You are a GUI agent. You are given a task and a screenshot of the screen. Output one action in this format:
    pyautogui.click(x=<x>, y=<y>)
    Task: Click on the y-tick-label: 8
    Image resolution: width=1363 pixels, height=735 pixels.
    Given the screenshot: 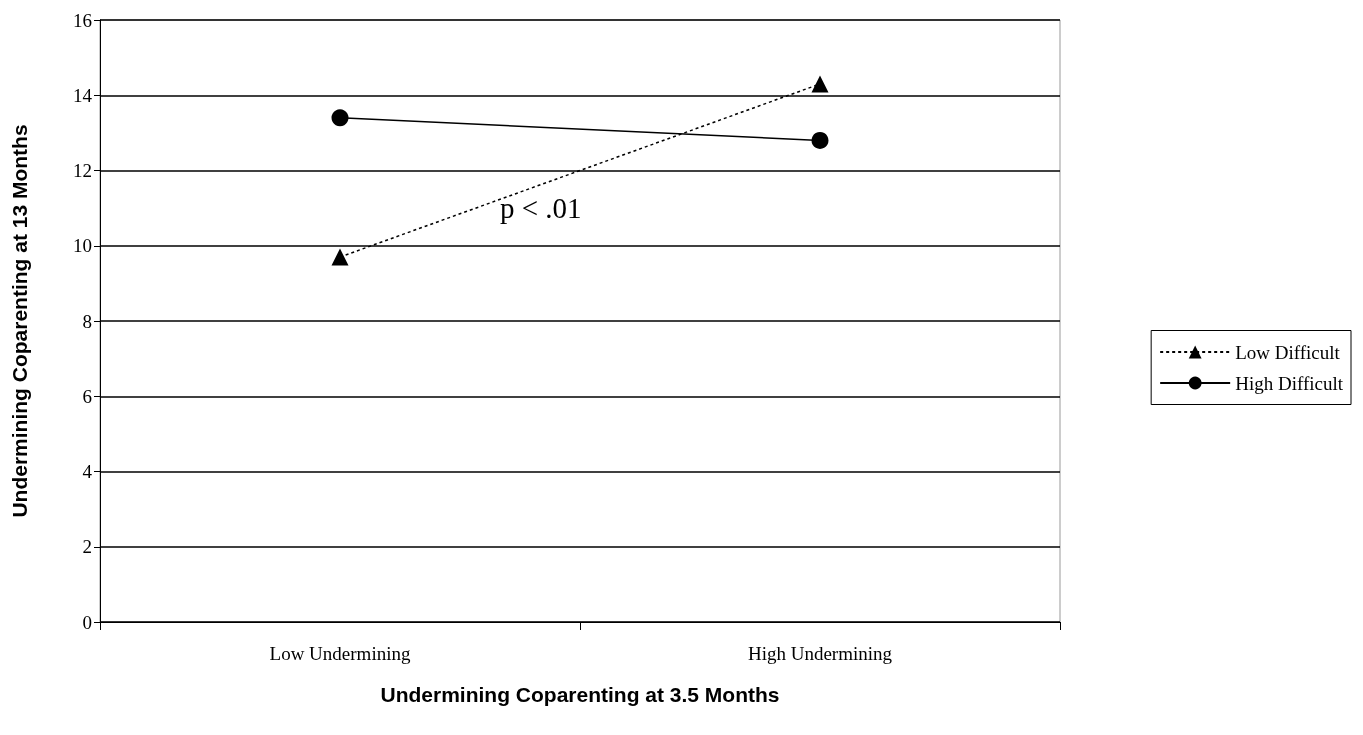 What is the action you would take?
    pyautogui.click(x=87, y=321)
    